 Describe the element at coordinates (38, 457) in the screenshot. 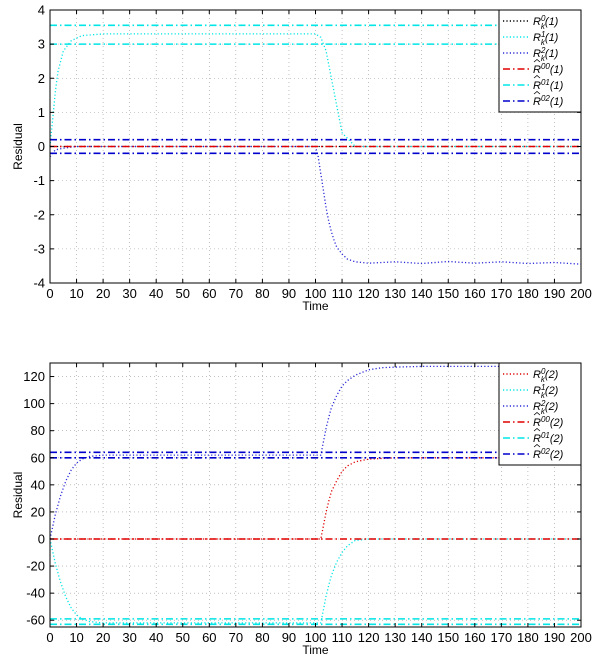

I see `y-tick-label: 60` at that location.